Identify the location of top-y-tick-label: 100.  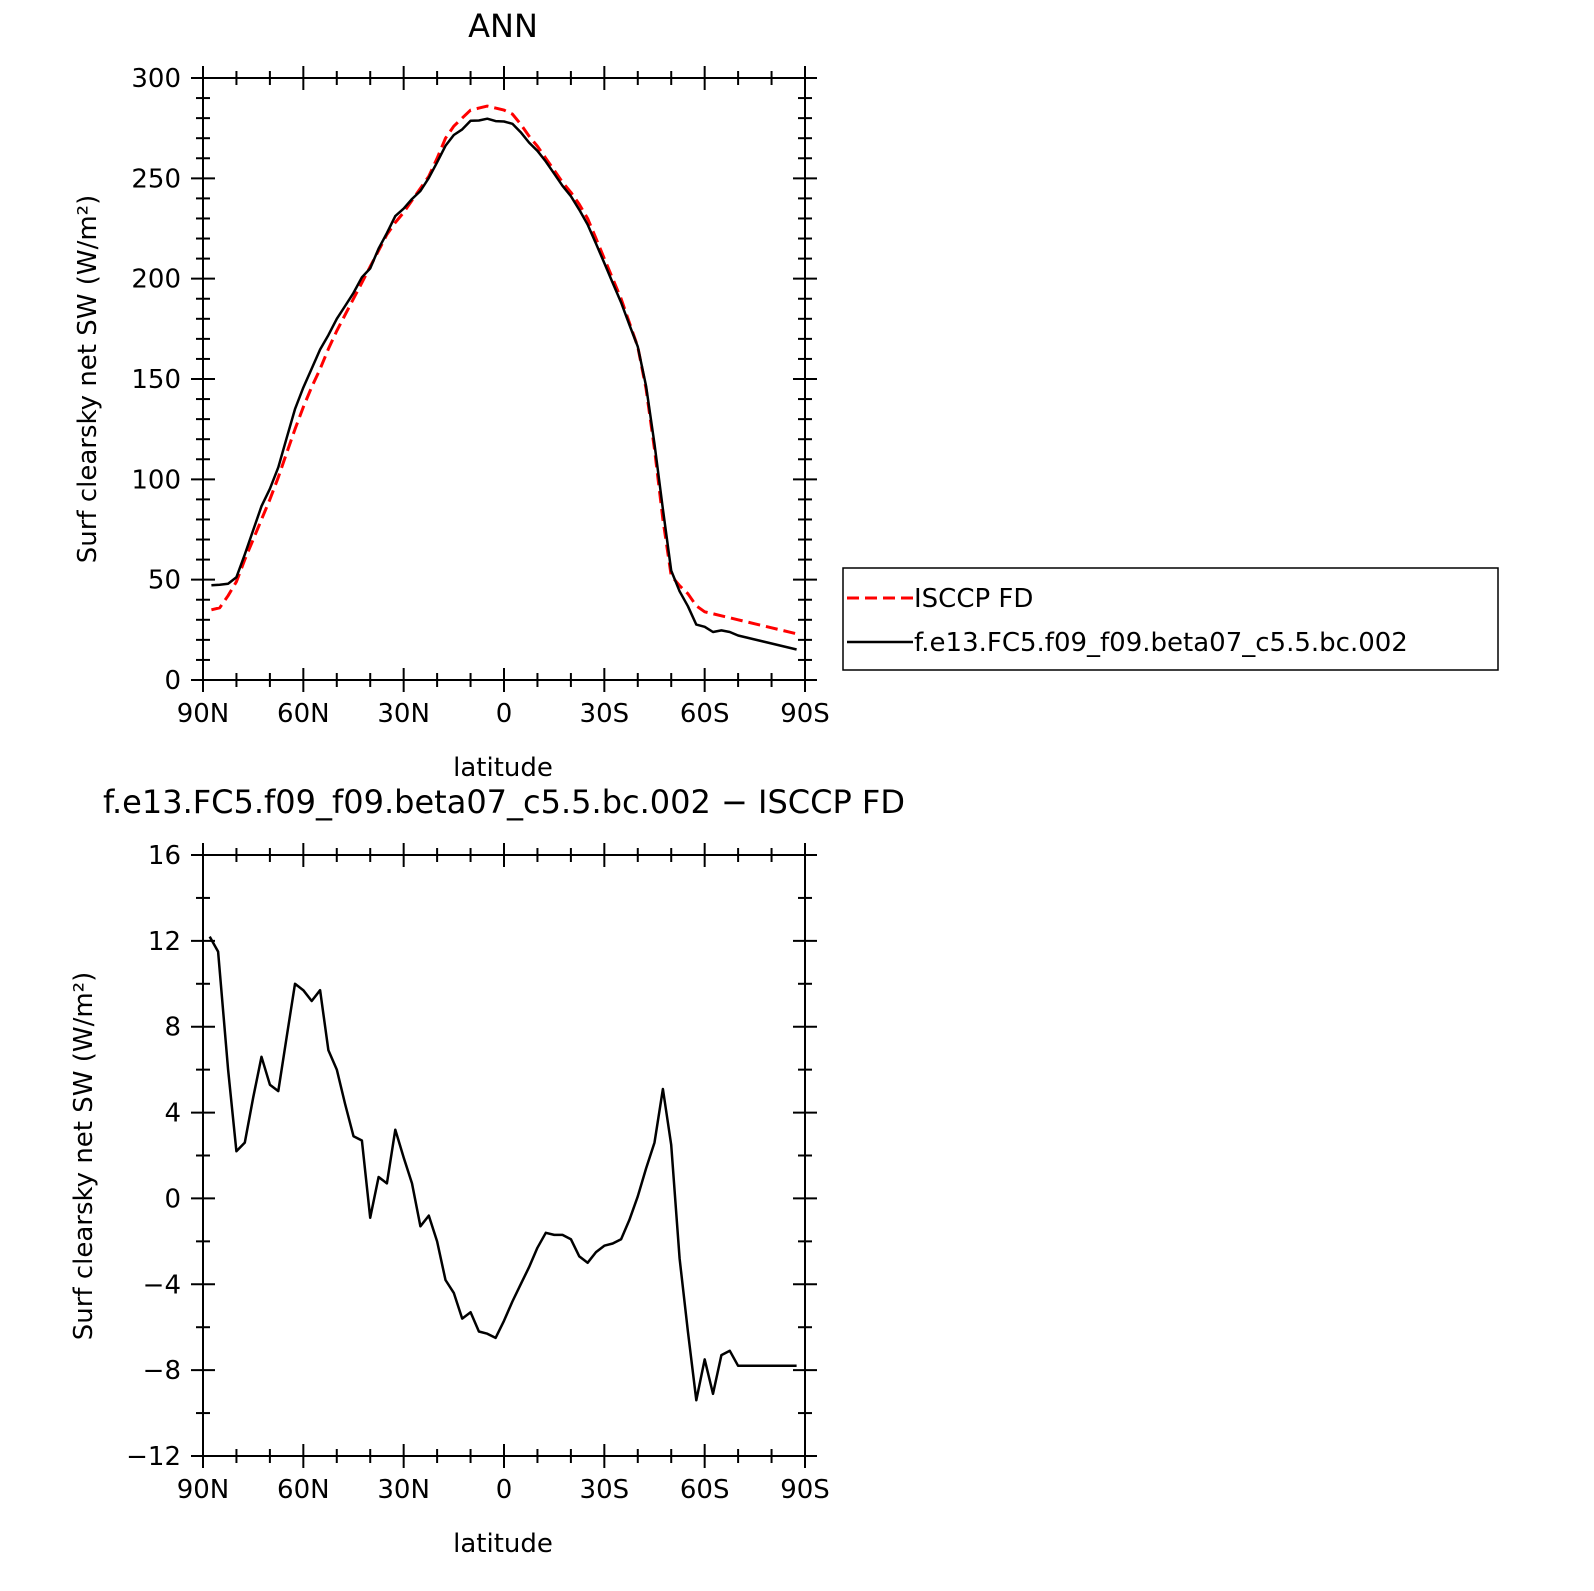
(156, 480).